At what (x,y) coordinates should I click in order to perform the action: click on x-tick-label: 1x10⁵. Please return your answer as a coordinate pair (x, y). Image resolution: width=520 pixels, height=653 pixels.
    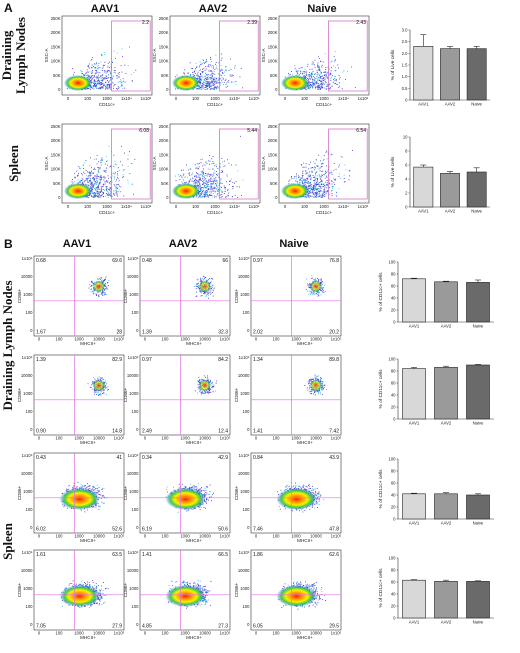
    Looking at the image, I should click on (119, 339).